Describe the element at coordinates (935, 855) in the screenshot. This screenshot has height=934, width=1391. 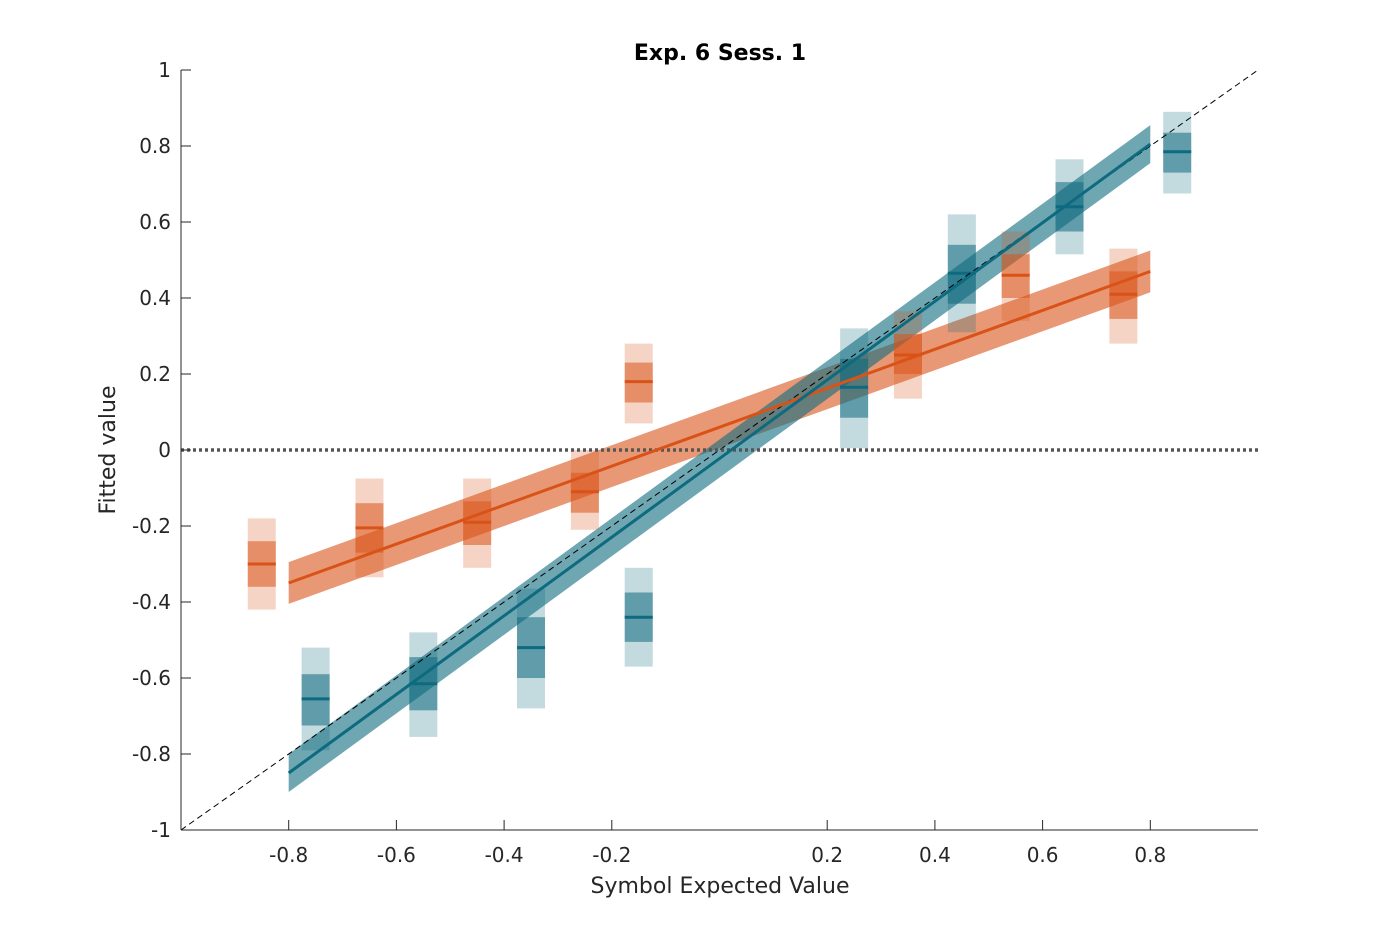
I see `x-tick-label: 0.4` at that location.